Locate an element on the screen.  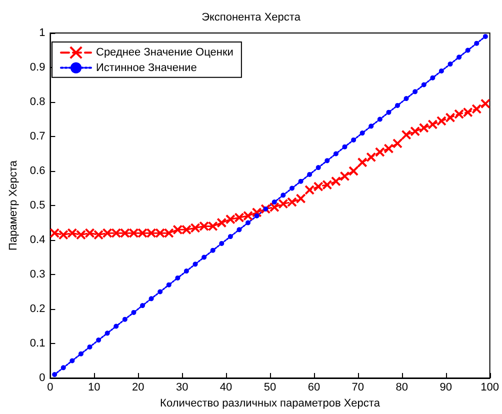
x-tick-label: 40 is located at coordinates (226, 388).